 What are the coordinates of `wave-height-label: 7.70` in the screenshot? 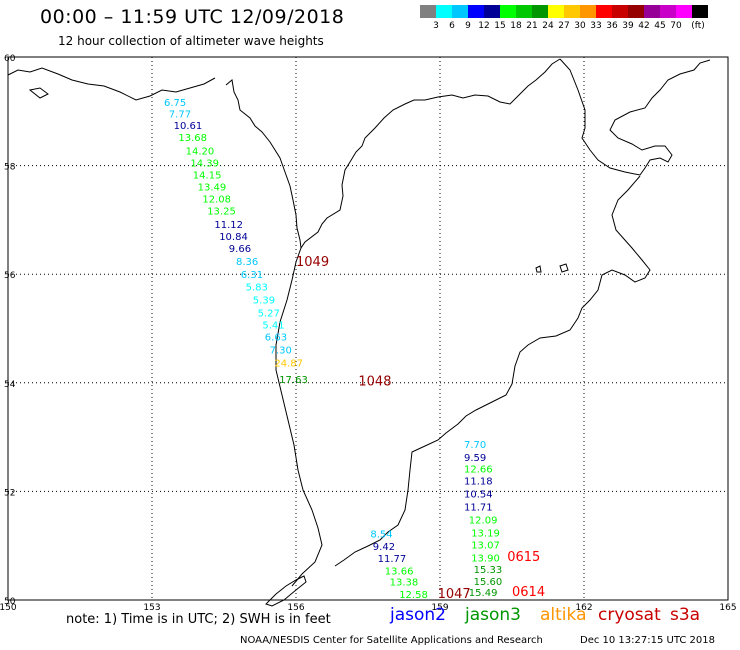 It's located at (475, 445).